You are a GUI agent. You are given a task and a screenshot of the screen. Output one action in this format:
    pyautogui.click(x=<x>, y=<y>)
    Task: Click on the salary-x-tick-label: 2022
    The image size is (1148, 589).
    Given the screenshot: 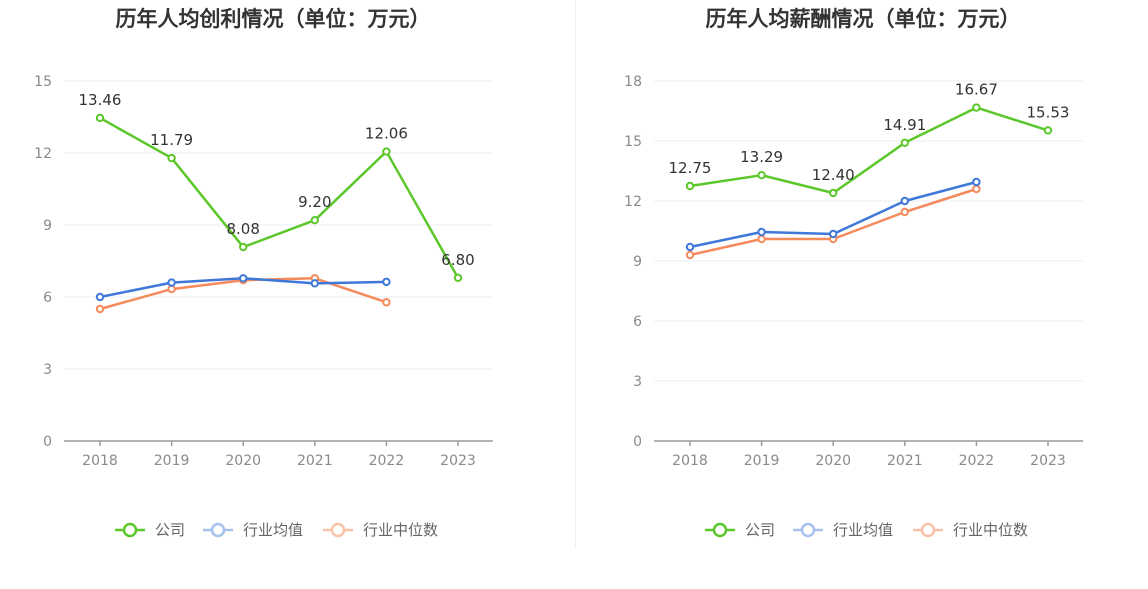 What is the action you would take?
    pyautogui.click(x=977, y=461)
    